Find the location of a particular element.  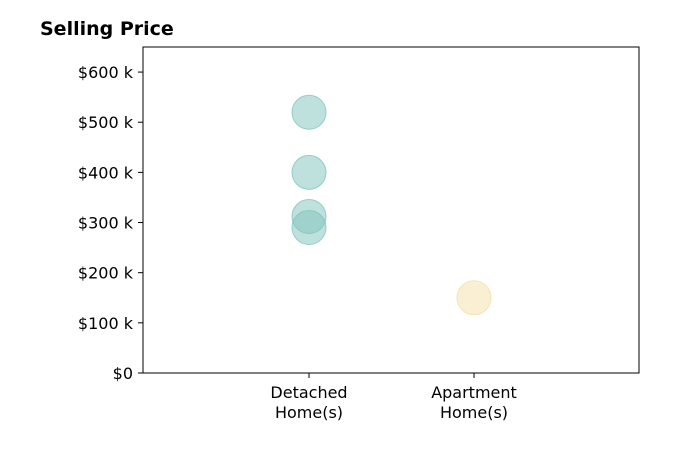

y-tick-label: $200 k is located at coordinates (106, 273).